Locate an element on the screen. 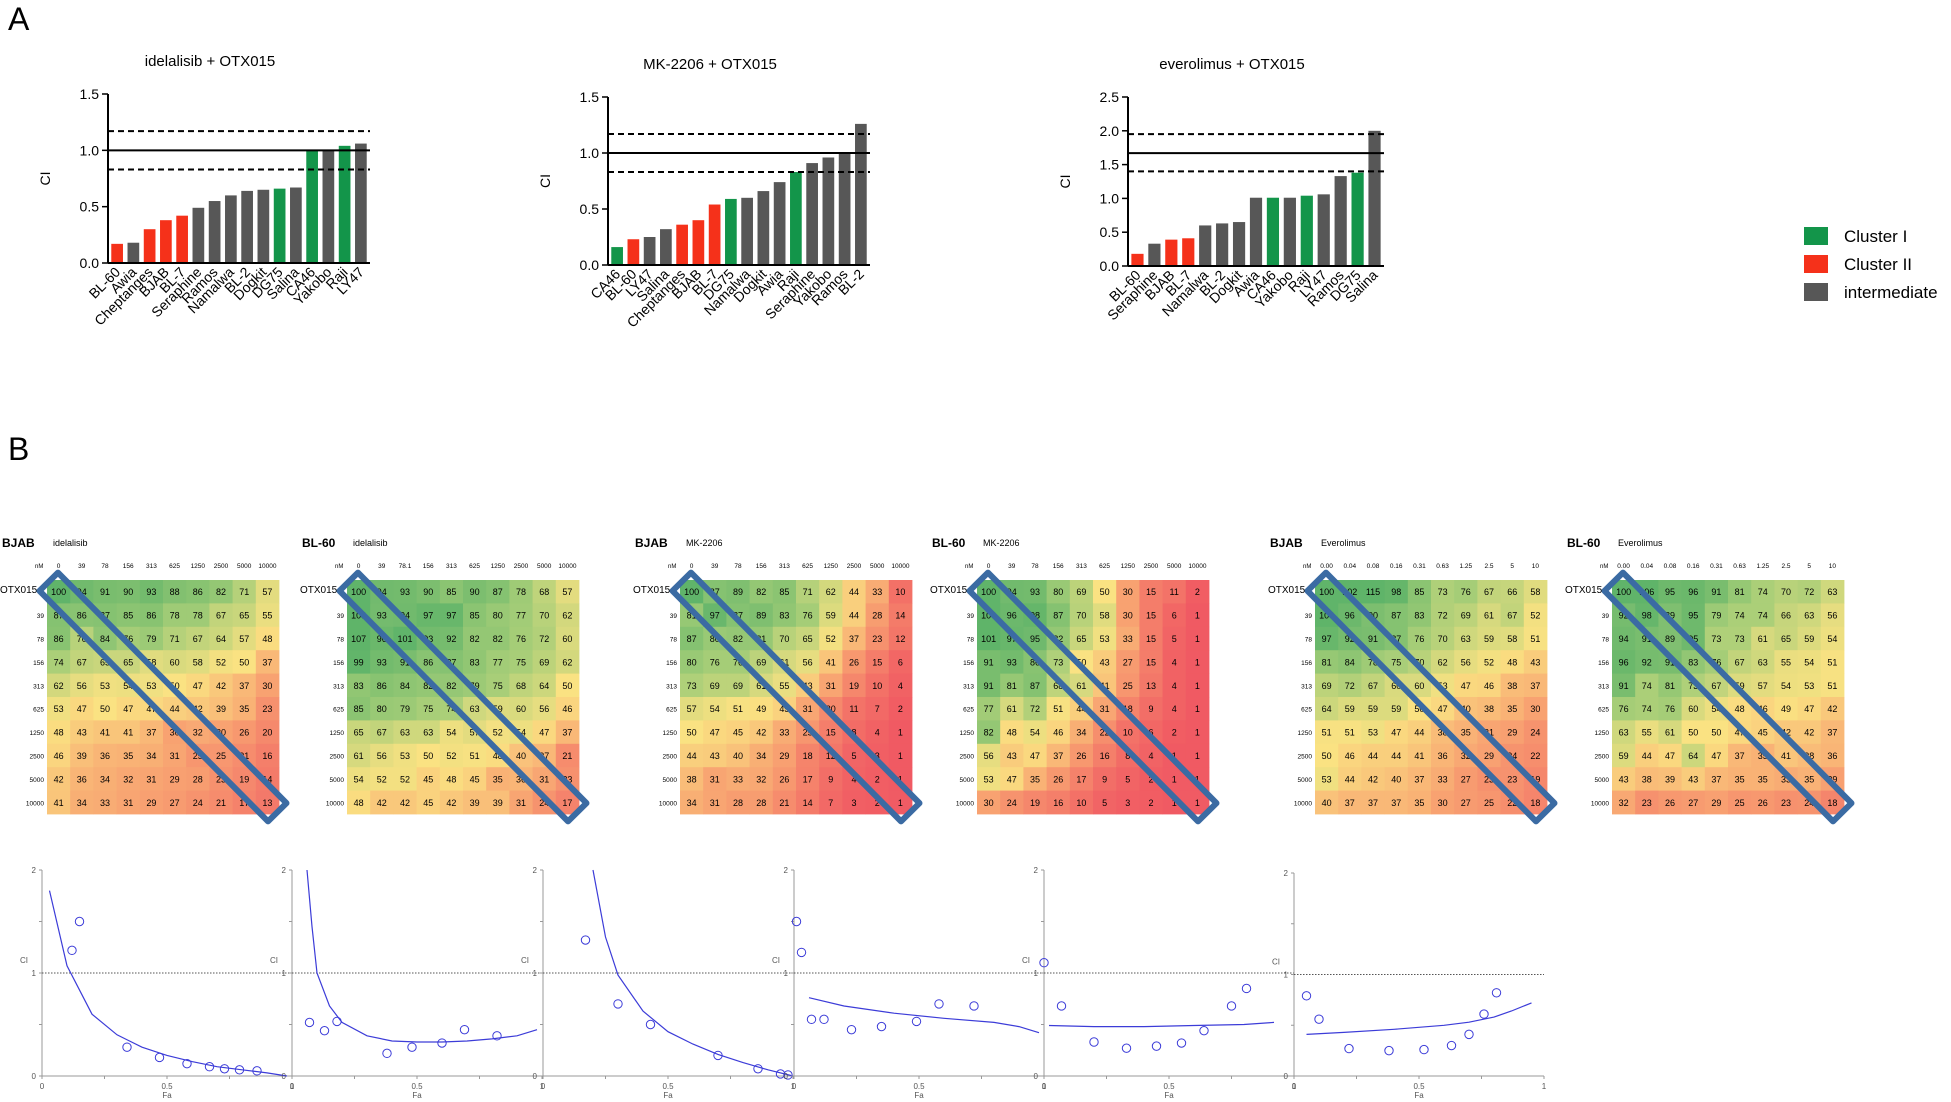 The image size is (1951, 1102). heatmap-cell-value: 86 is located at coordinates (382, 686).